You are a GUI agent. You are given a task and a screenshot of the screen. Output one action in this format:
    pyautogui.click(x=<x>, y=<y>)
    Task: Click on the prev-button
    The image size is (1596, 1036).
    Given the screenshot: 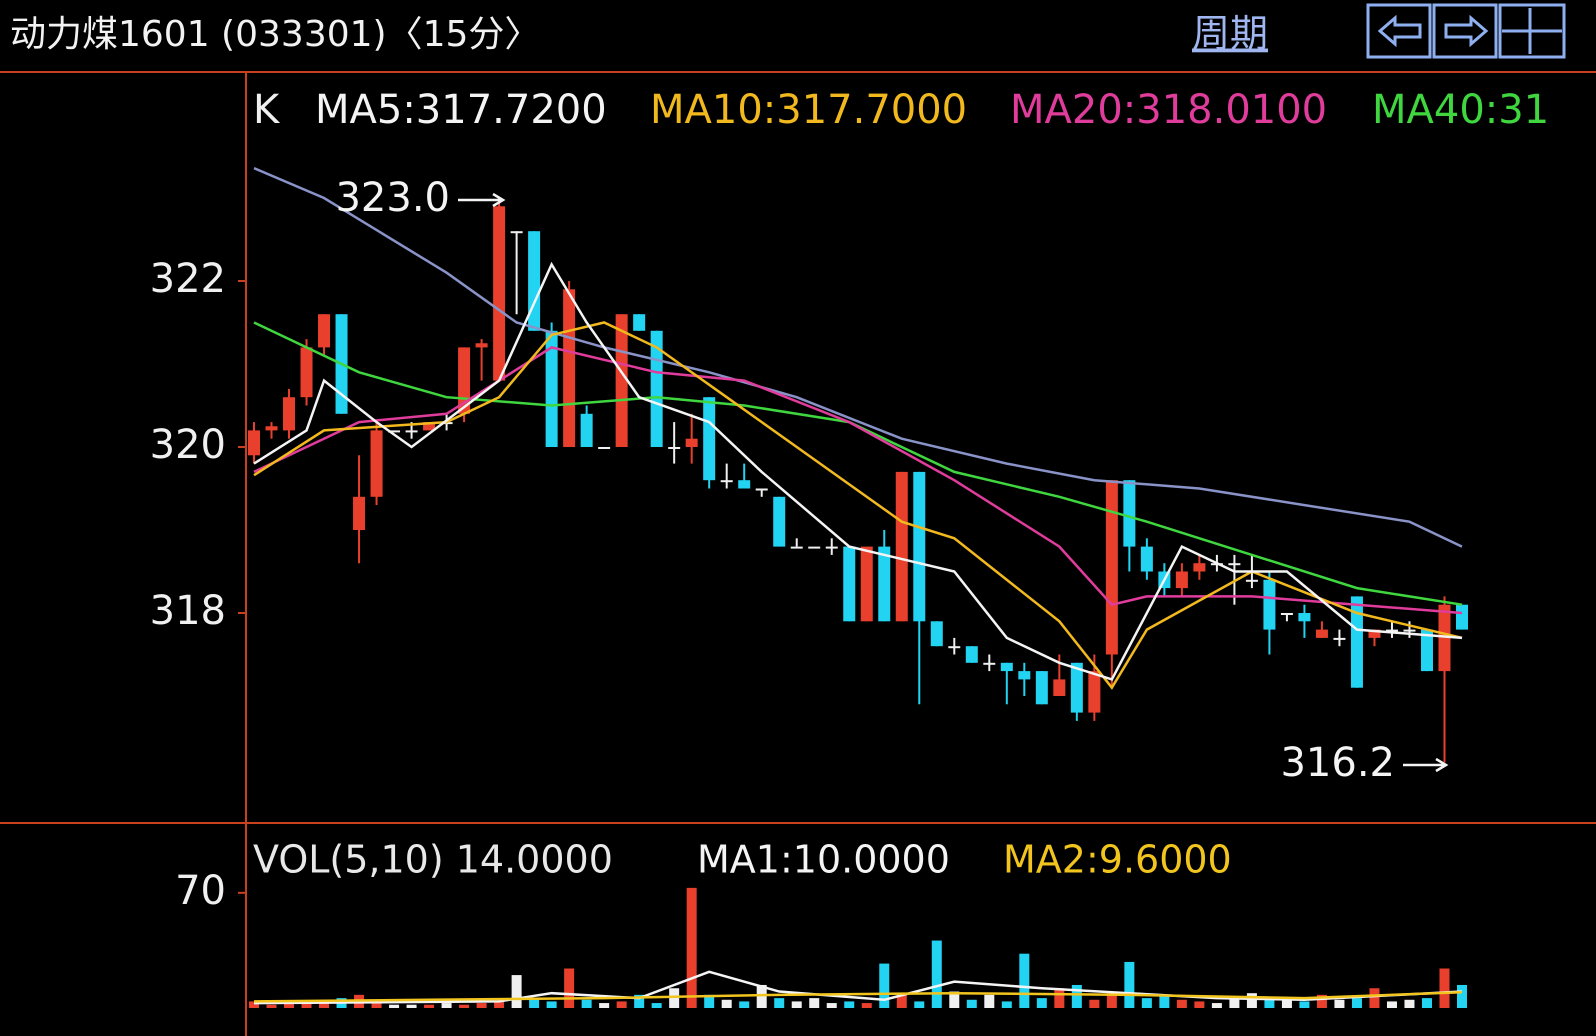 What is the action you would take?
    pyautogui.click(x=1399, y=31)
    